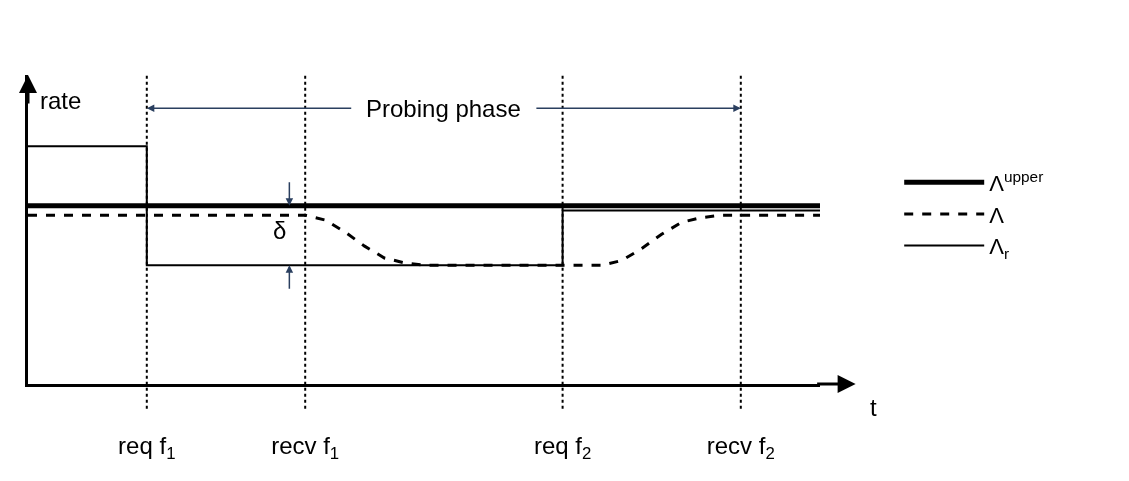 The height and width of the screenshot is (481, 1129). I want to click on x-tick-label: req f$_{2}$, so click(562, 447).